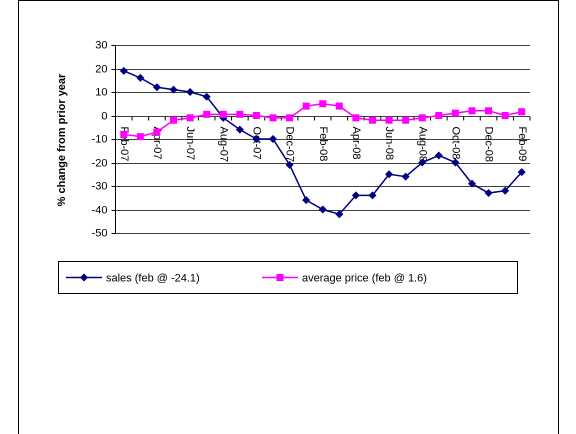 The width and height of the screenshot is (576, 434). What do you see at coordinates (153, 278) in the screenshot?
I see `legend-label: sales (feb @ -24.1)` at bounding box center [153, 278].